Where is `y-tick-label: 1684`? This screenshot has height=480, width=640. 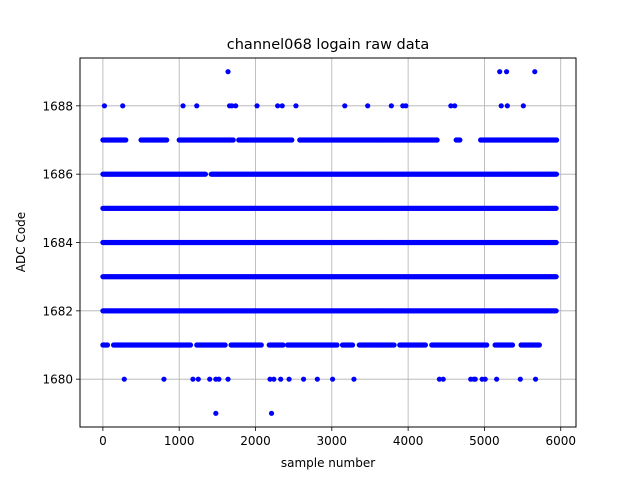
y-tick-label: 1684 is located at coordinates (57, 243).